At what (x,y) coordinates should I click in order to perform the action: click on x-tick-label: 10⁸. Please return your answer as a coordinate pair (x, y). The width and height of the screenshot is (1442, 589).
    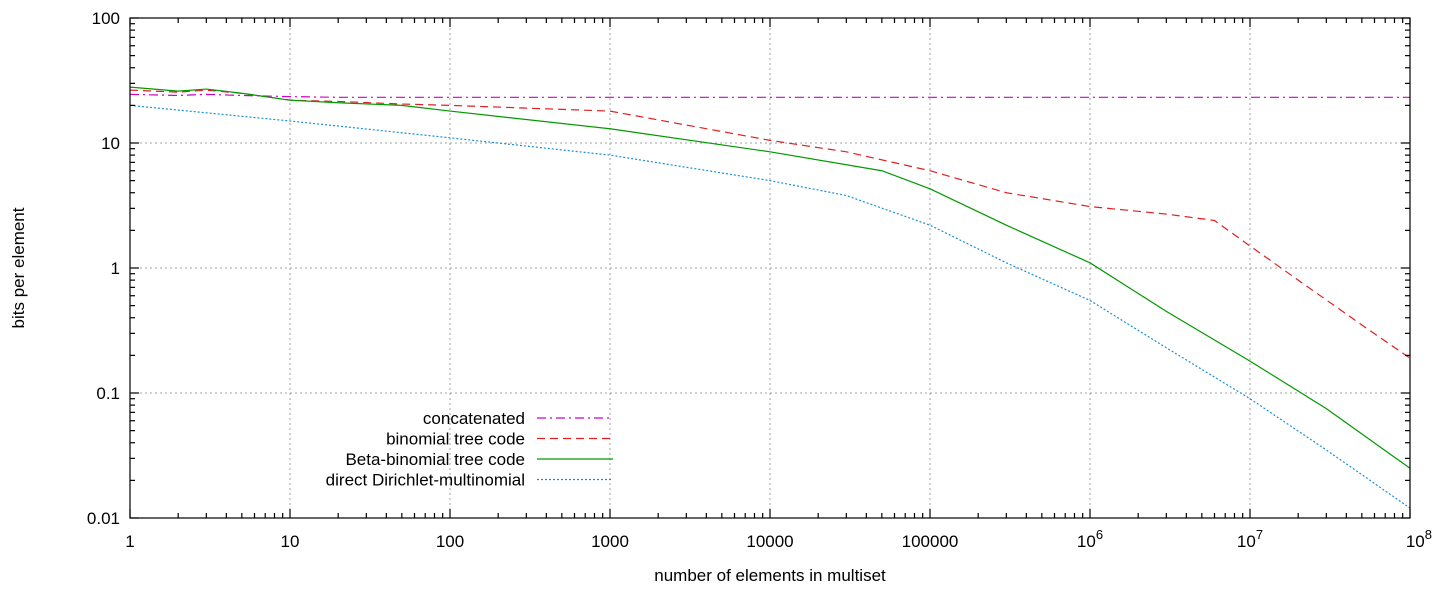
    Looking at the image, I should click on (1419, 539).